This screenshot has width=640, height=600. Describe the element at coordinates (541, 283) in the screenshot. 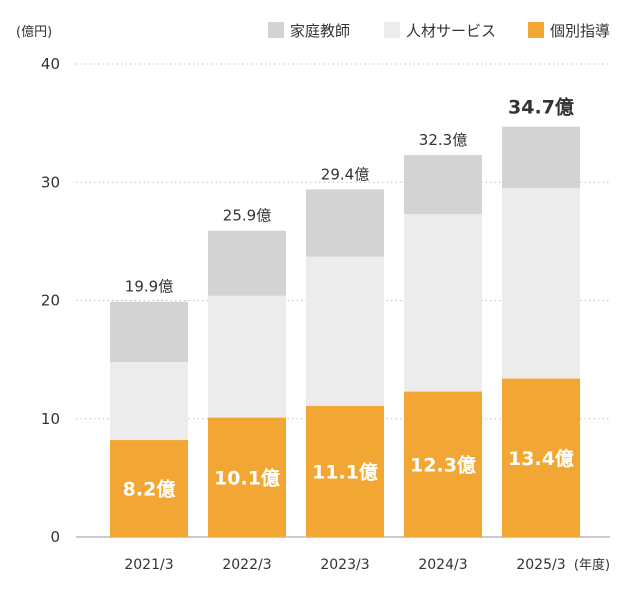

I see `bar-segment-jinzai-2025/3` at that location.